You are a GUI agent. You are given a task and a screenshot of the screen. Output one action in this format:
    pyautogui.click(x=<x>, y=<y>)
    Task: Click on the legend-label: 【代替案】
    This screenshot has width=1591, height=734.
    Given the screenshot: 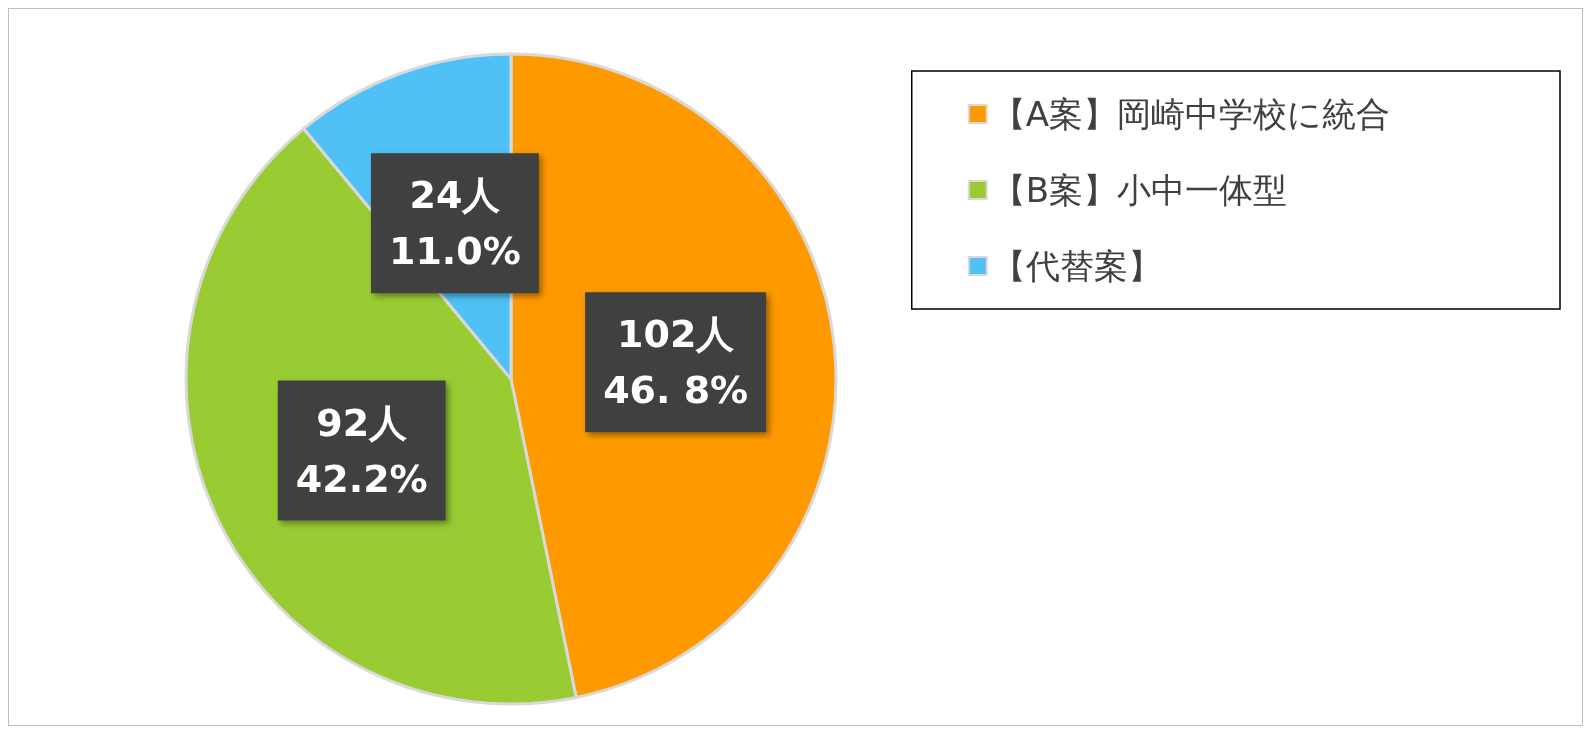 What is the action you would take?
    pyautogui.click(x=1076, y=266)
    